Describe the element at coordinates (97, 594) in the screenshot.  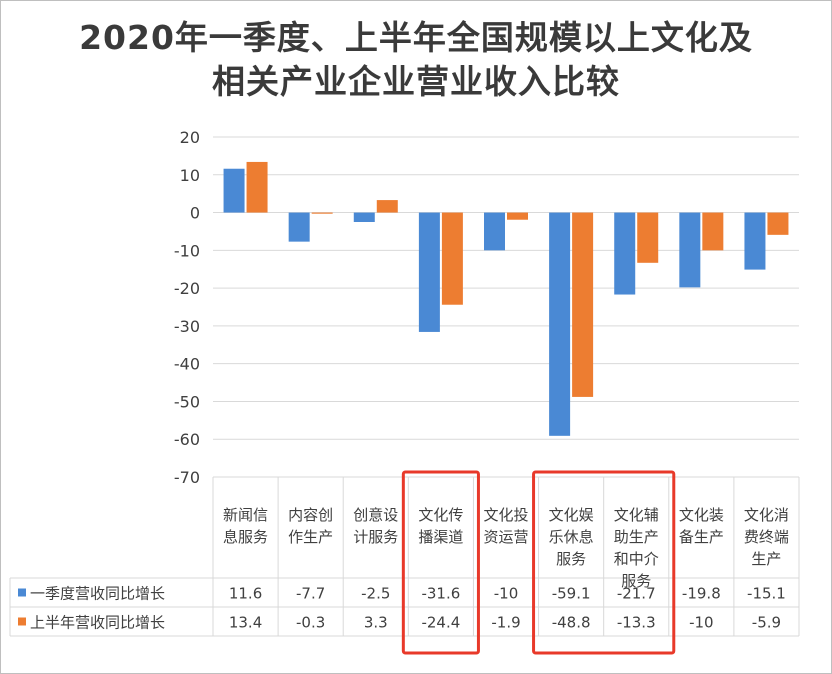
I see `legend-label: 一季度营收同比增长` at that location.